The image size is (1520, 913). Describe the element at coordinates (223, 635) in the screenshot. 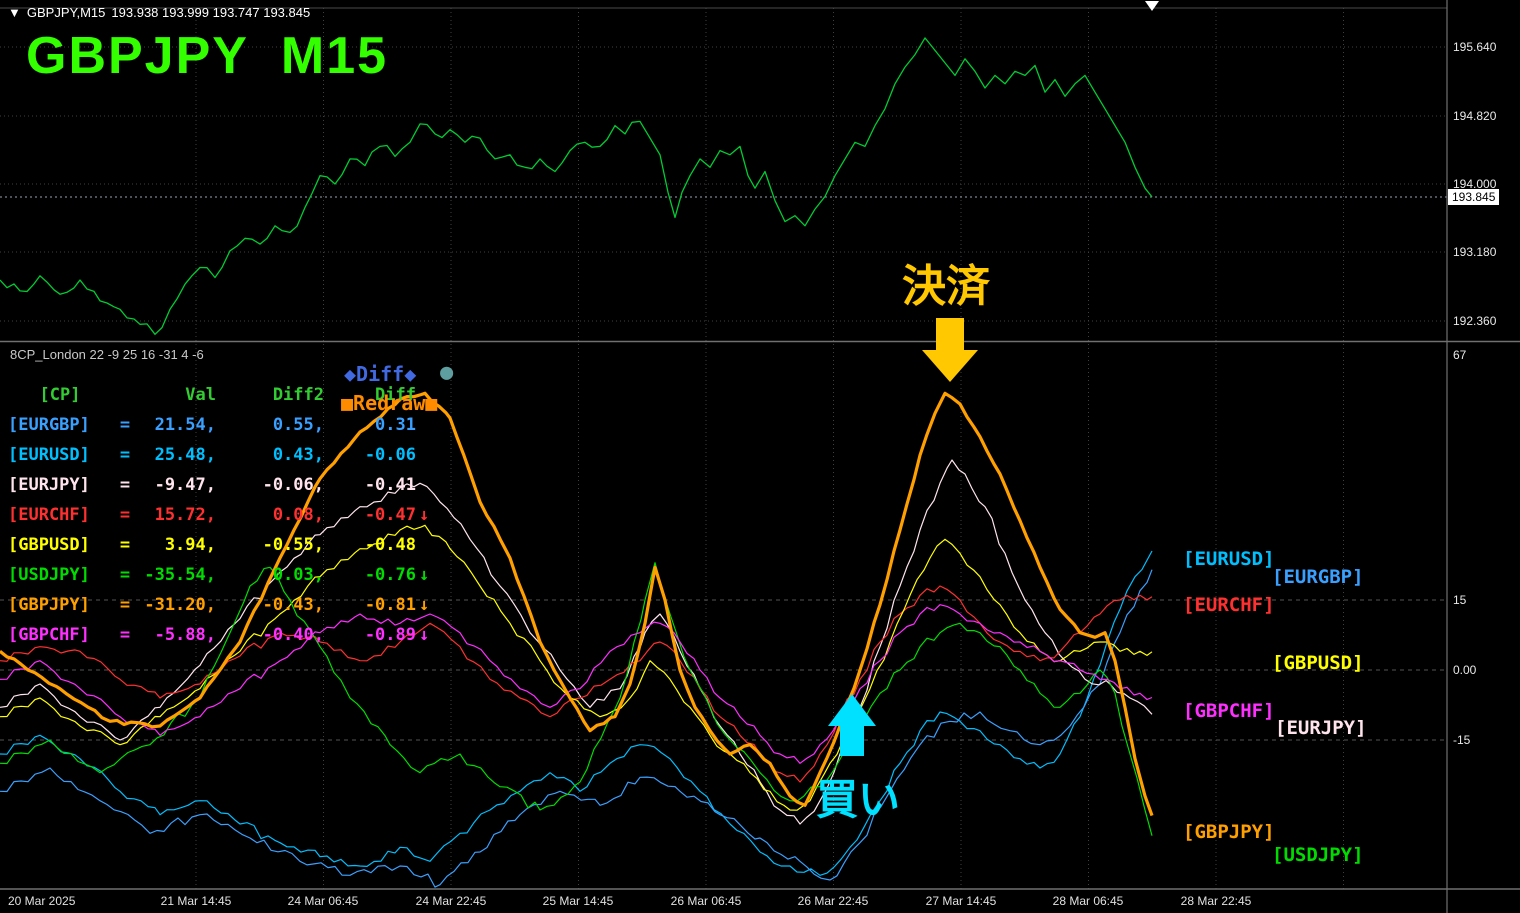

I see `cp-row: [GBPCHF] = -5.88, -0.40, -0.89 ↓` at that location.